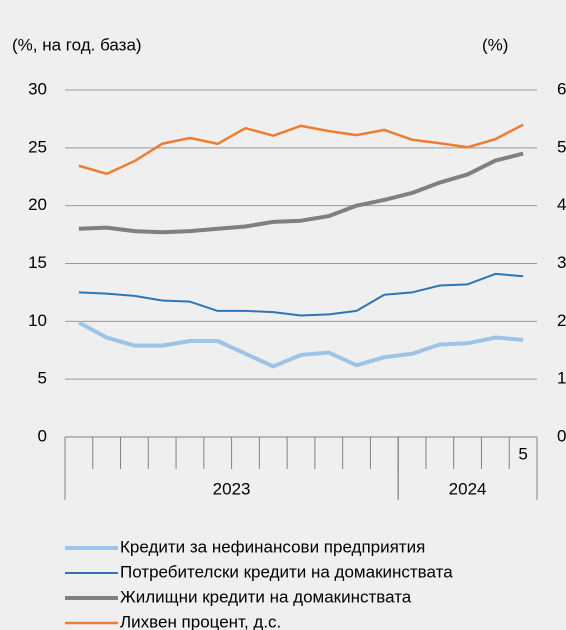  What do you see at coordinates (561, 262) in the screenshot?
I see `y2-tick-label: 3` at bounding box center [561, 262].